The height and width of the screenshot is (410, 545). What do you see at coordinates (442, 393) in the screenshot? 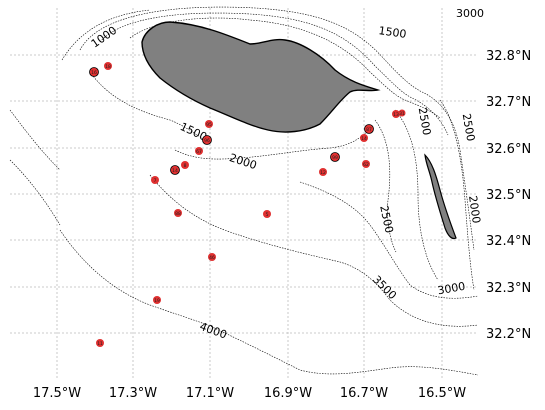
I see `lon-tick-label: 16.5°W` at bounding box center [442, 393].